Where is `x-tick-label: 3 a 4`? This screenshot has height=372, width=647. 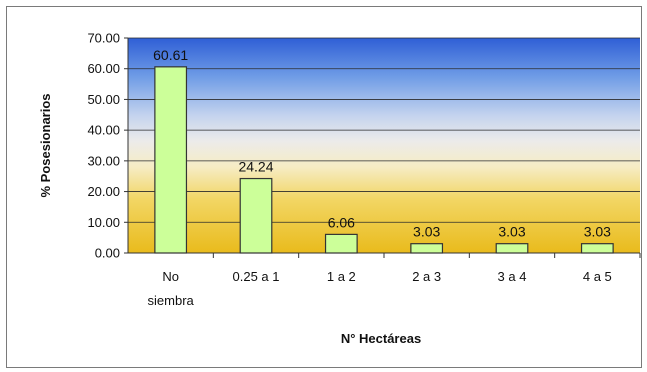 x-tick-label: 3 a 4 is located at coordinates (512, 276).